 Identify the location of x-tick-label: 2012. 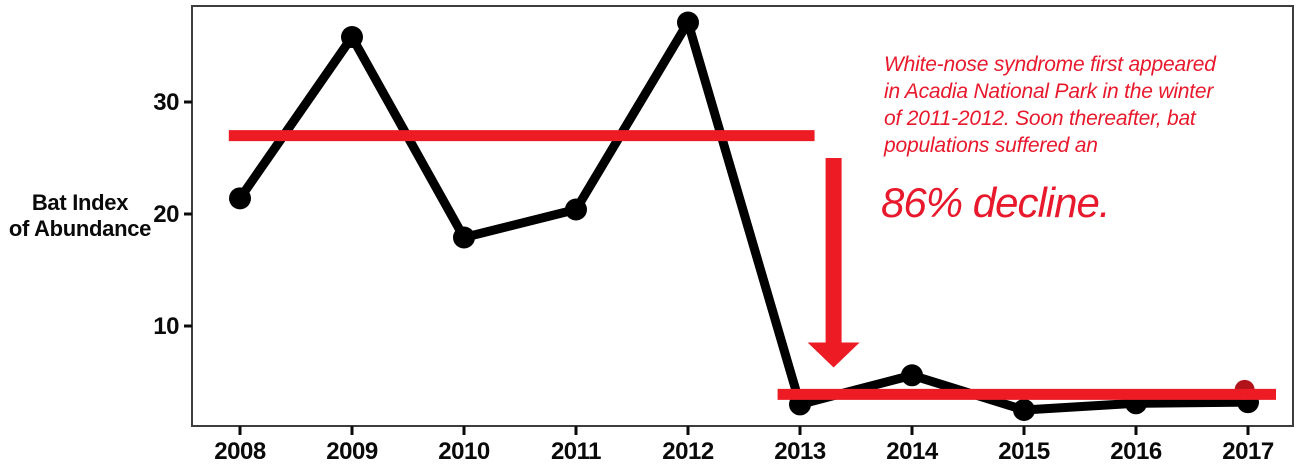
(688, 451).